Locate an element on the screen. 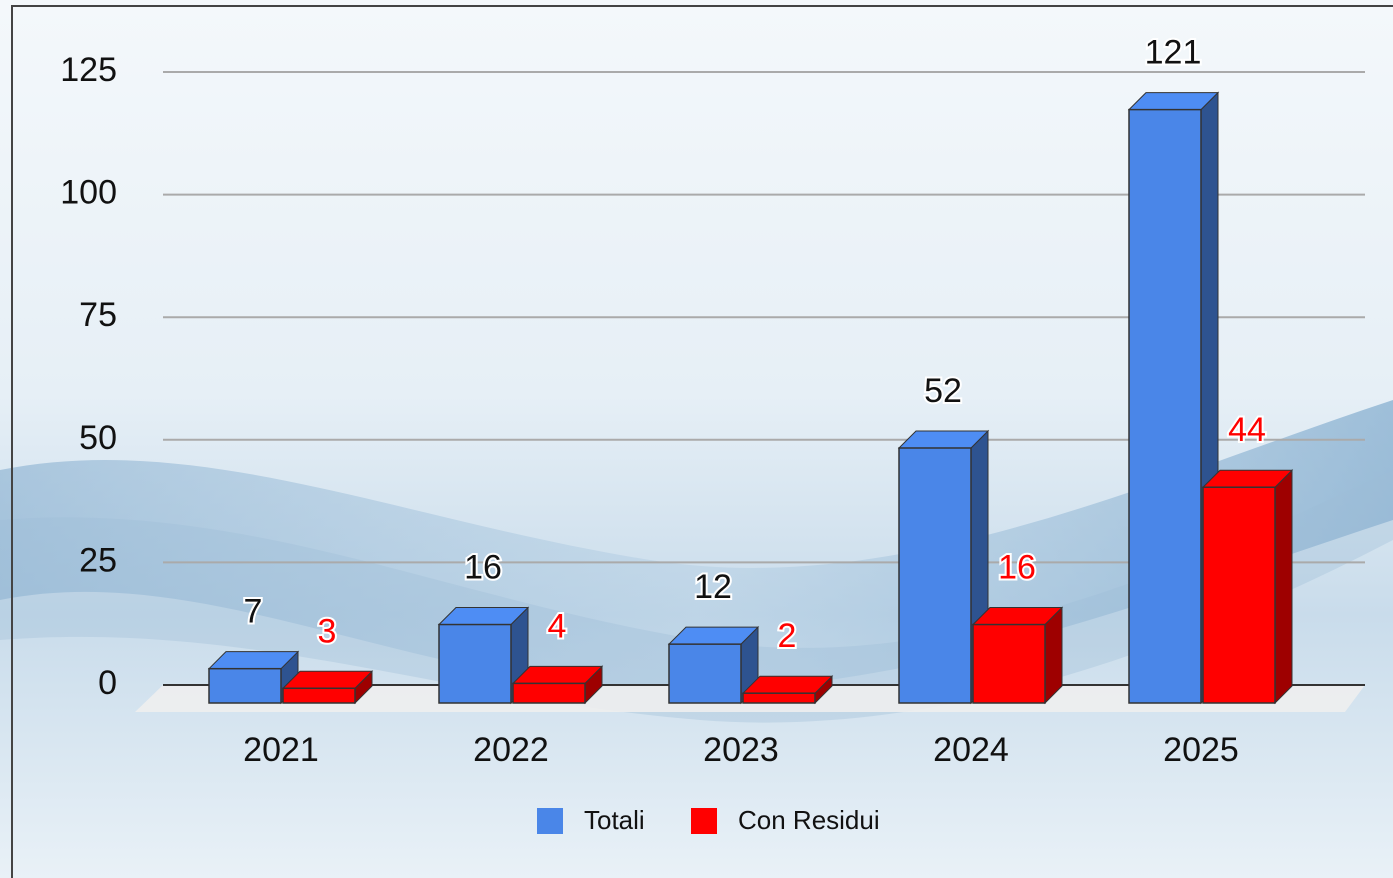 Image resolution: width=1393 pixels, height=878 pixels. value-label: 12 is located at coordinates (713, 587).